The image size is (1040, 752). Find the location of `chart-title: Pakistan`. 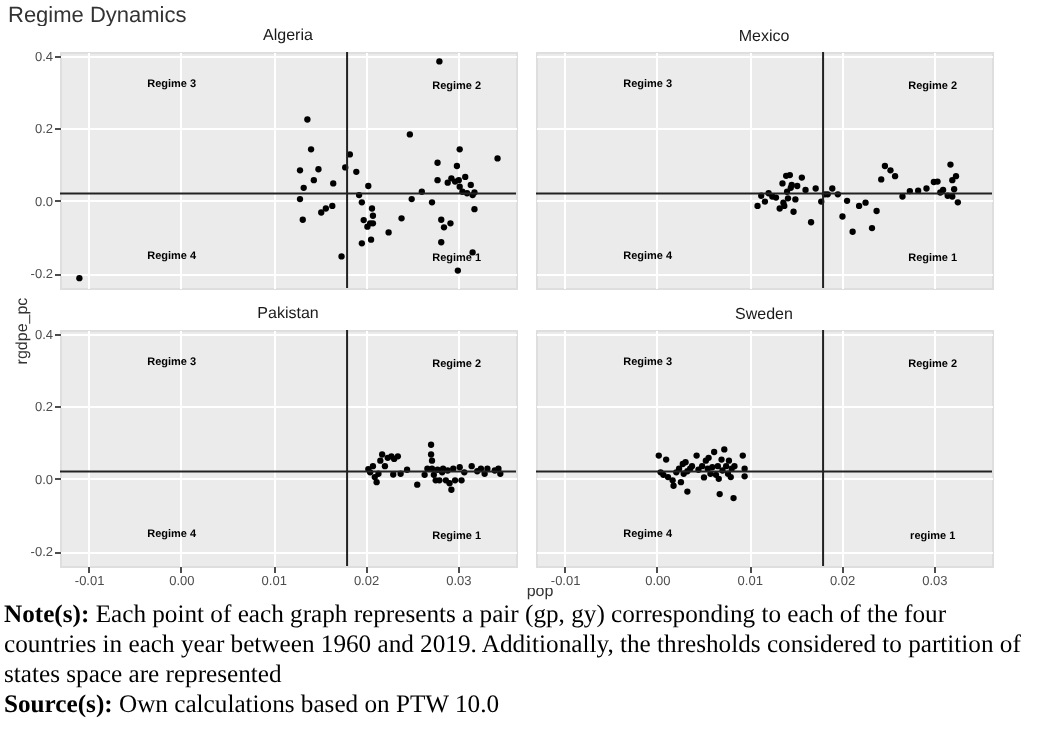

chart-title: Pakistan is located at coordinates (288, 312).